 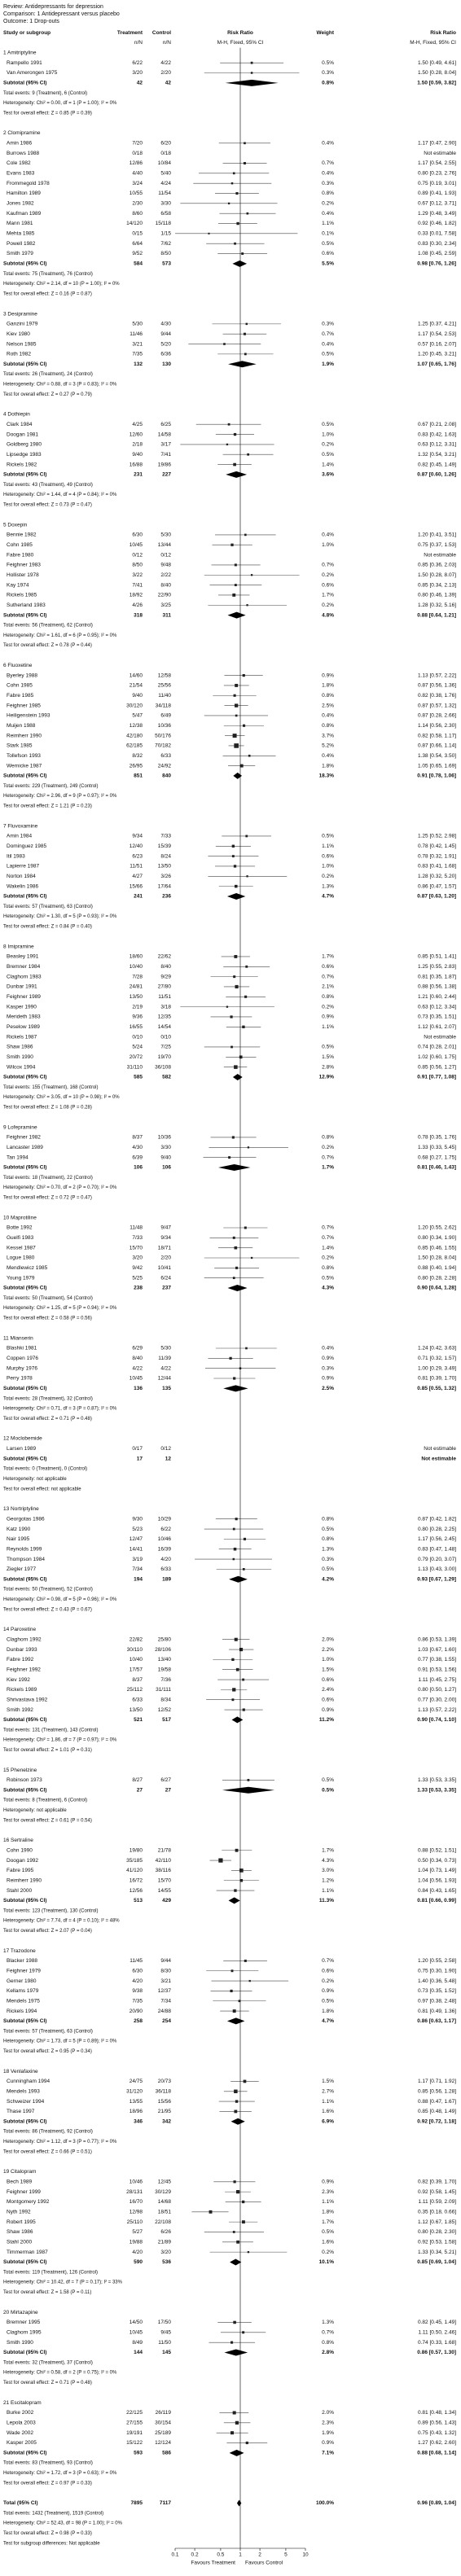 What do you see at coordinates (19, 2182) in the screenshot?
I see `study-name: Bech 1989` at bounding box center [19, 2182].